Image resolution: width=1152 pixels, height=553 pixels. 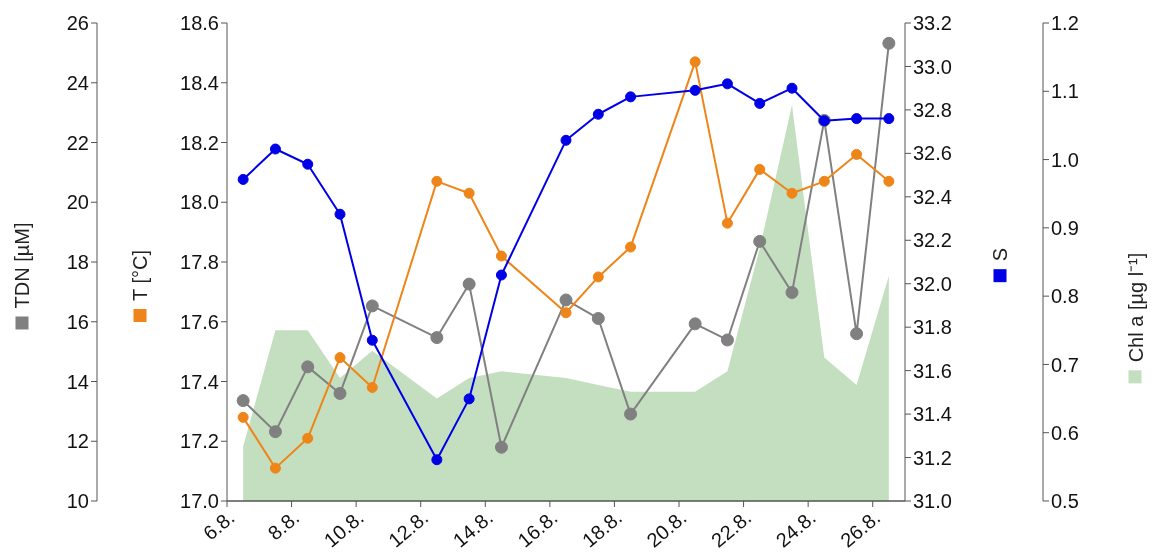 What do you see at coordinates (795, 529) in the screenshot?
I see `x-tick-label: 24.8.` at bounding box center [795, 529].